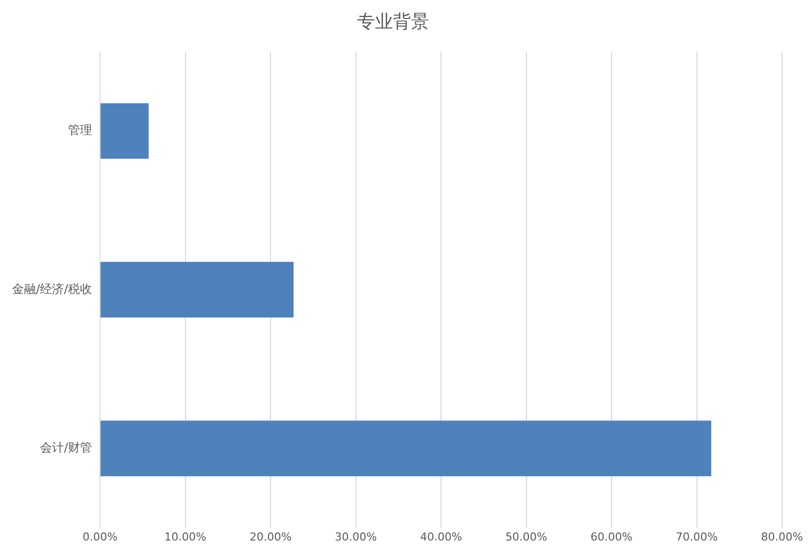 The height and width of the screenshot is (555, 812). Describe the element at coordinates (185, 537) in the screenshot. I see `x-tick-label: 10.00%` at that location.